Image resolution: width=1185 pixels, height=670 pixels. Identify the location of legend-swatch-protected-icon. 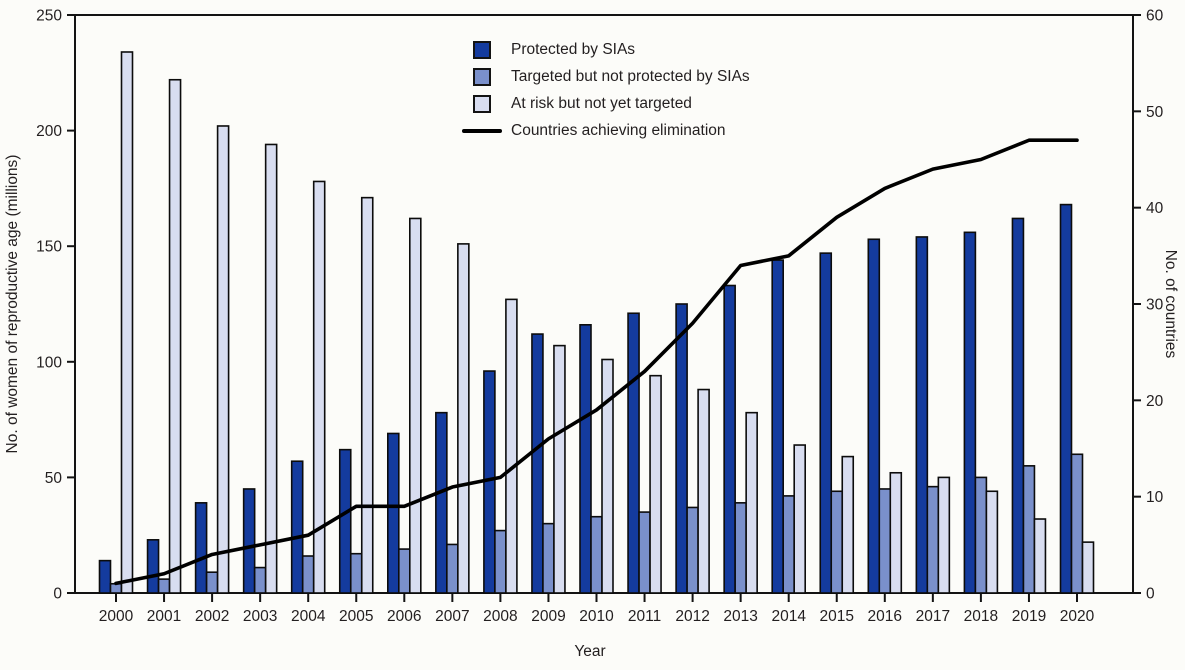
(482, 49).